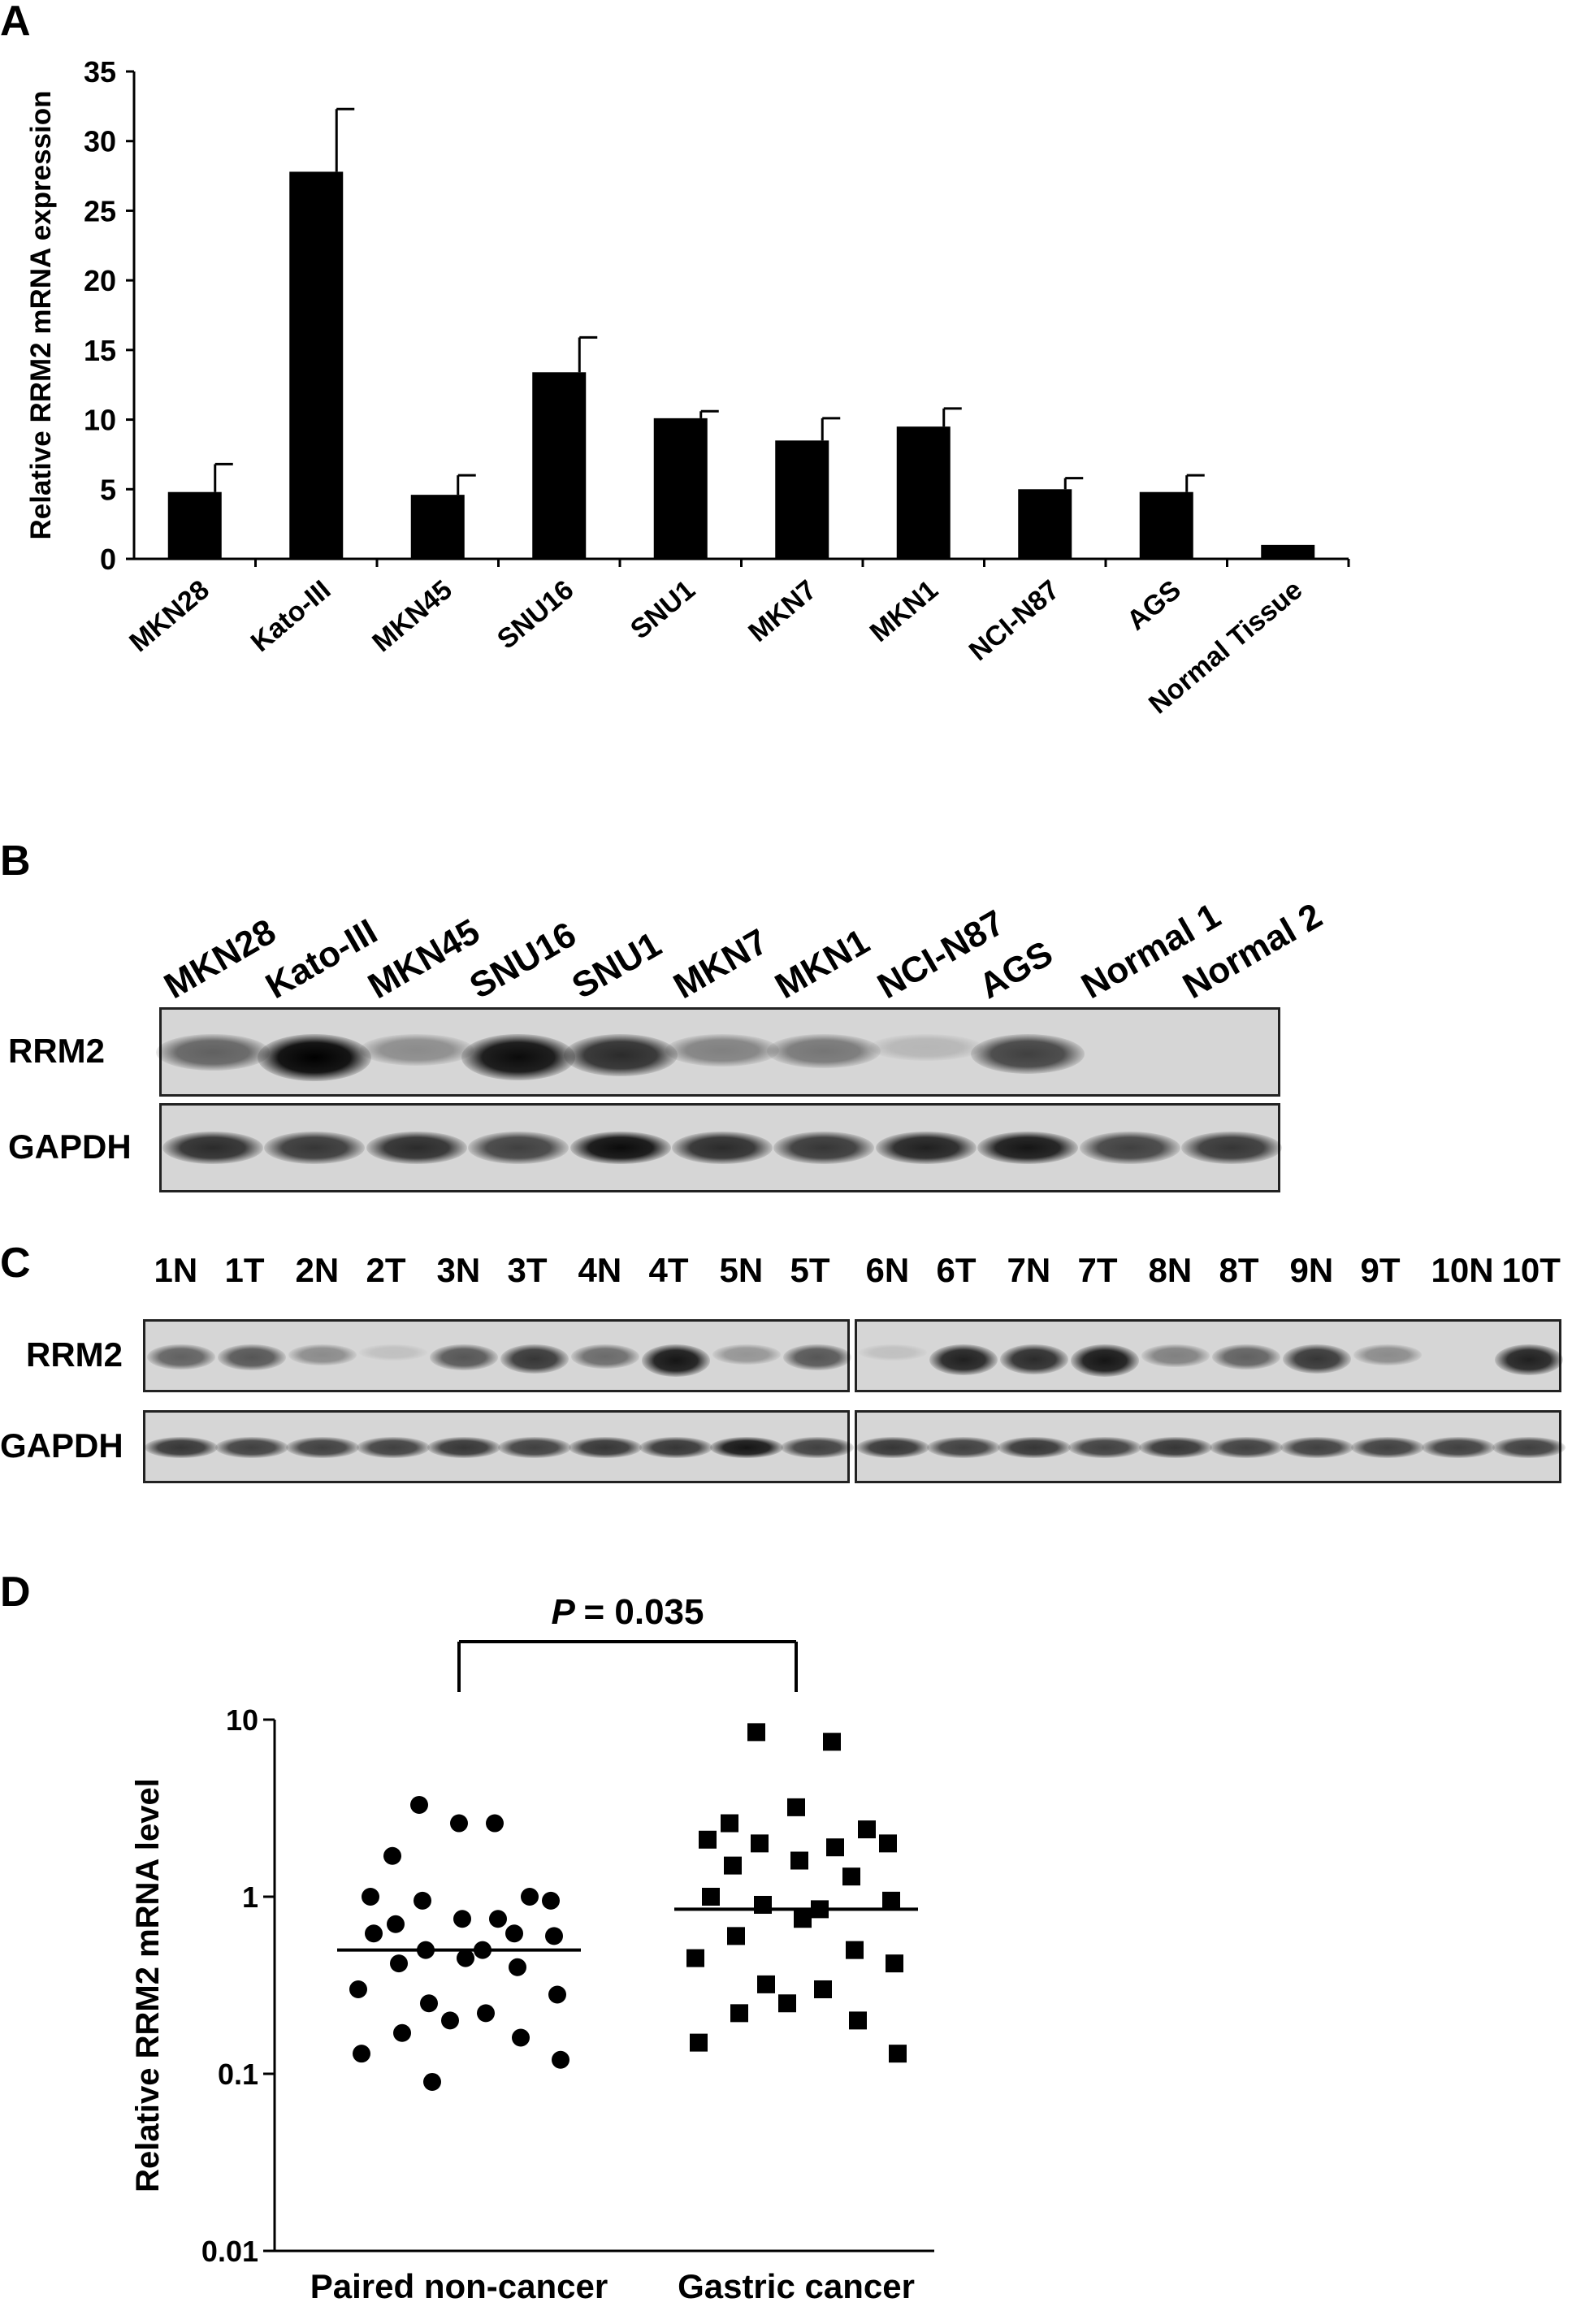 This screenshot has width=1585, height=2324. What do you see at coordinates (15, 861) in the screenshot?
I see `panel-label-b: B` at bounding box center [15, 861].